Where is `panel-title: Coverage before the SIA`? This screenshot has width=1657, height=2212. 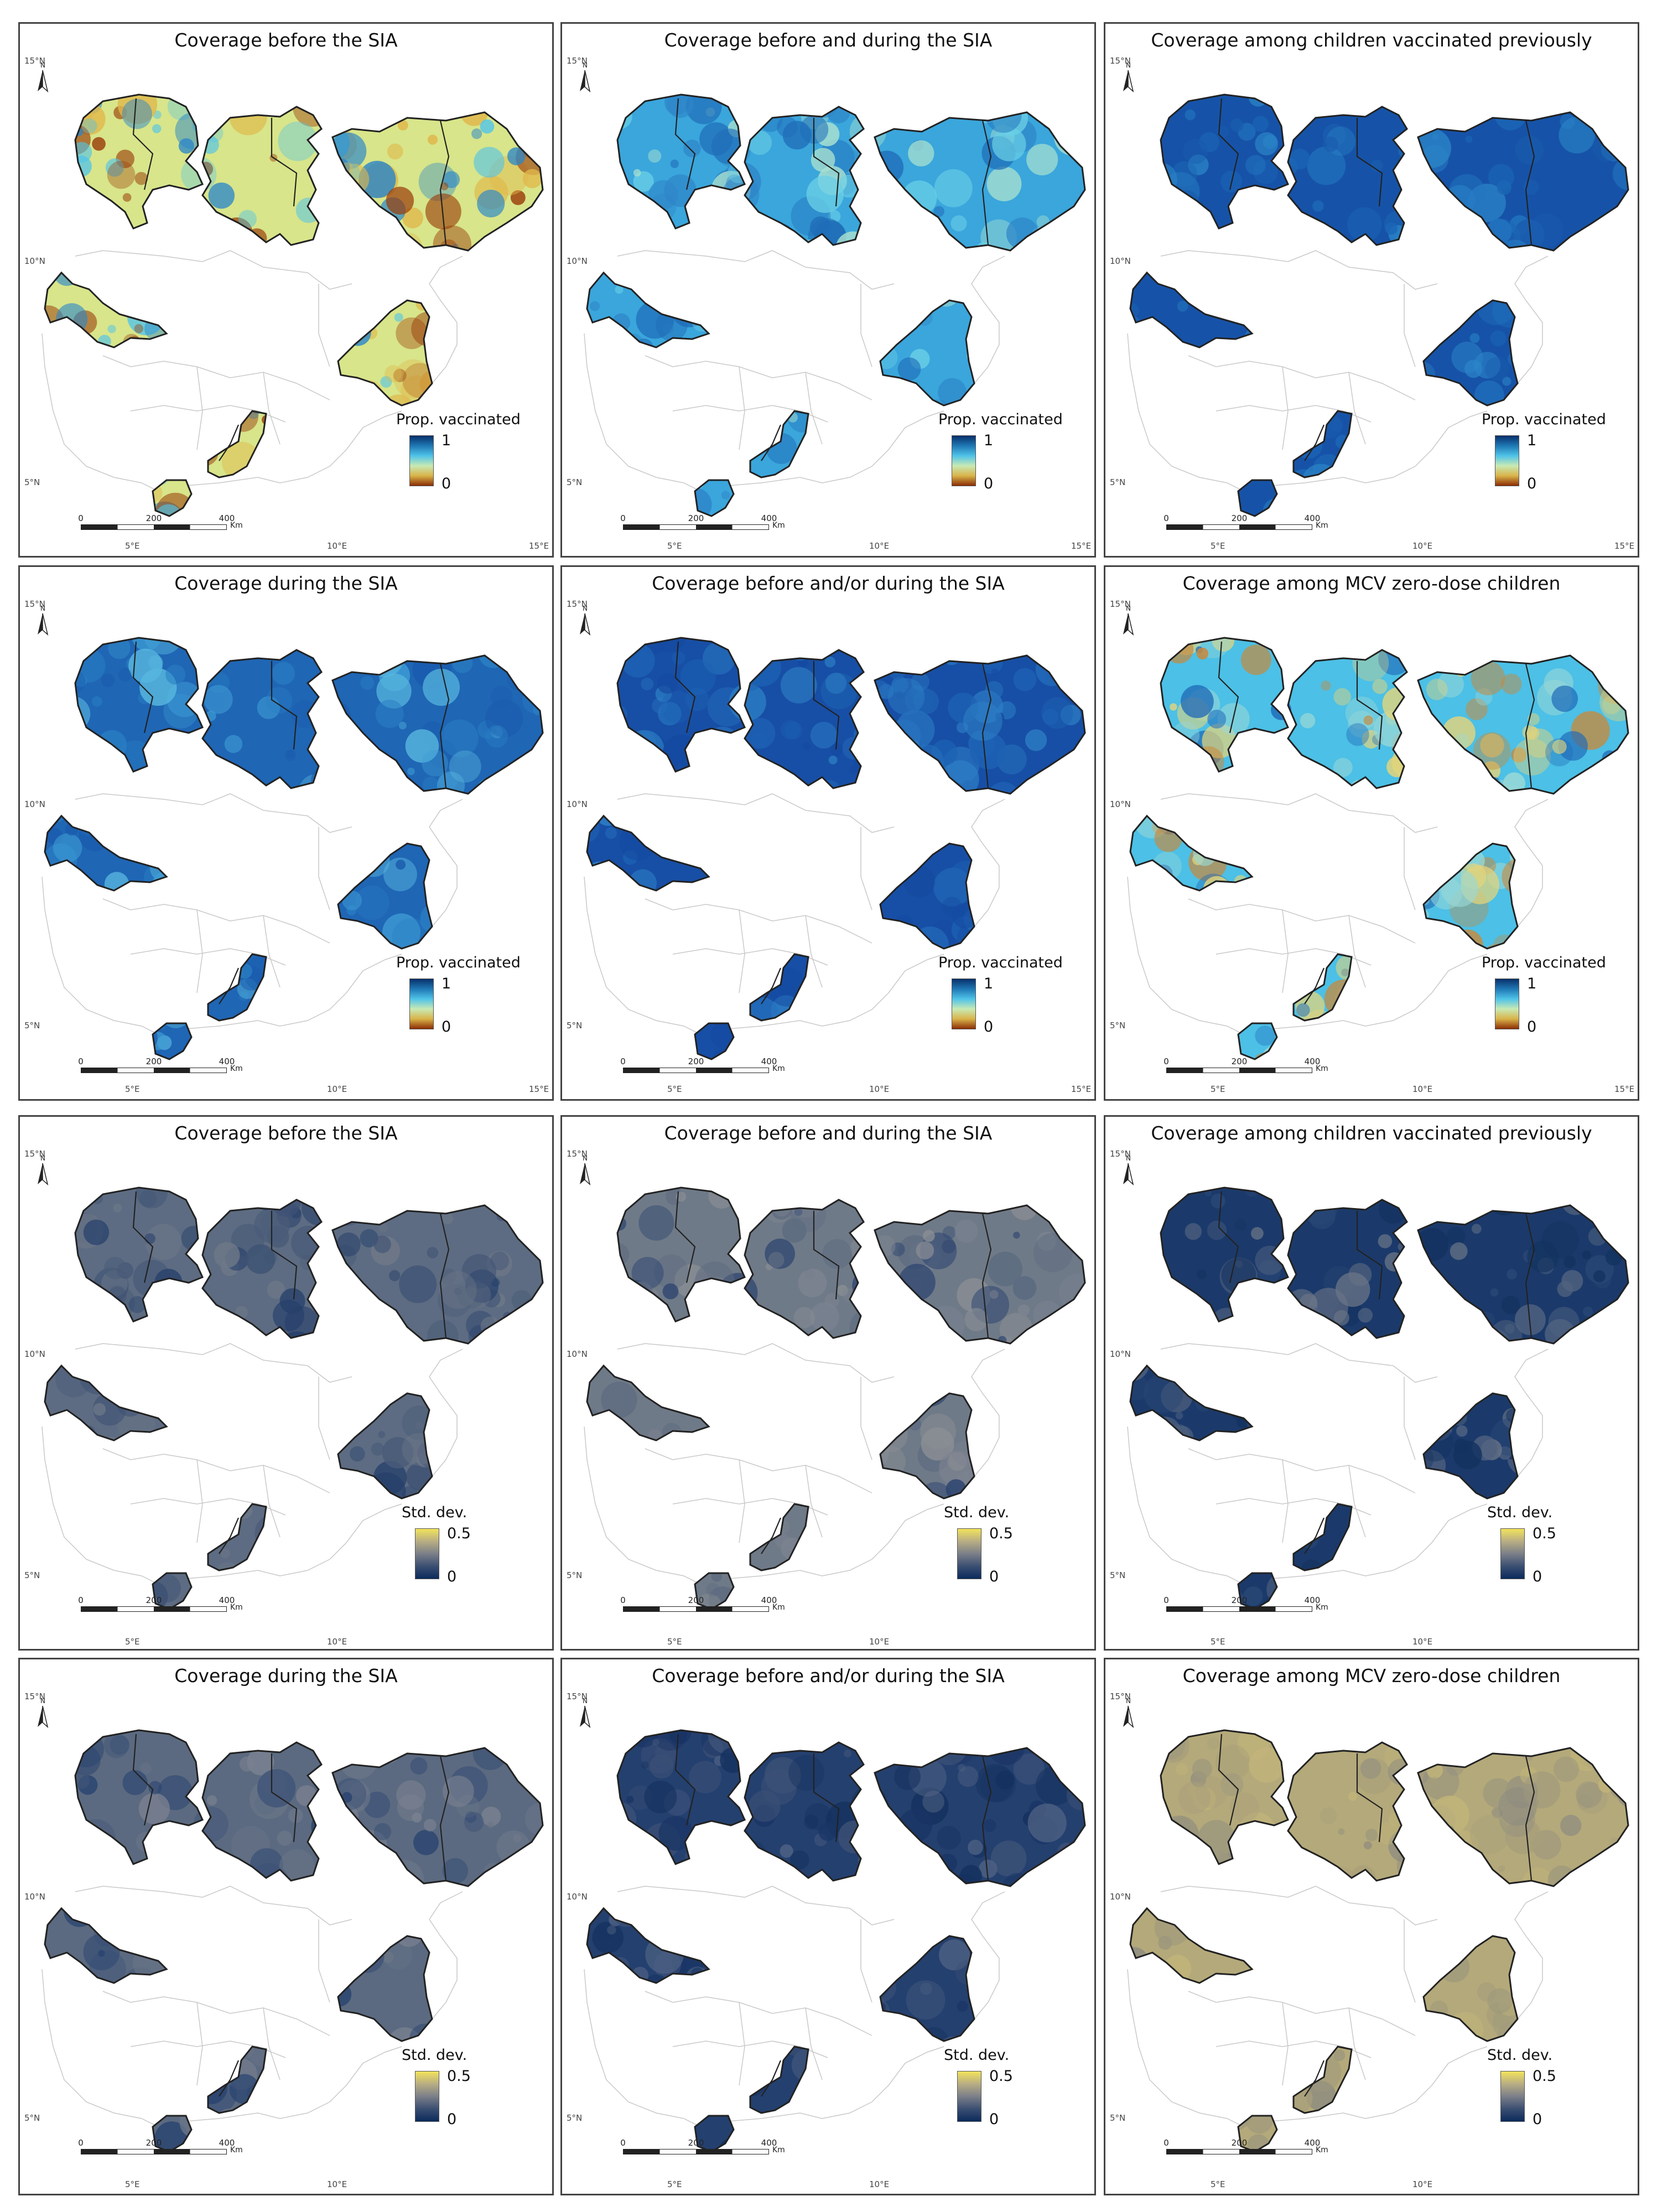 panel-title: Coverage before the SIA is located at coordinates (286, 1133).